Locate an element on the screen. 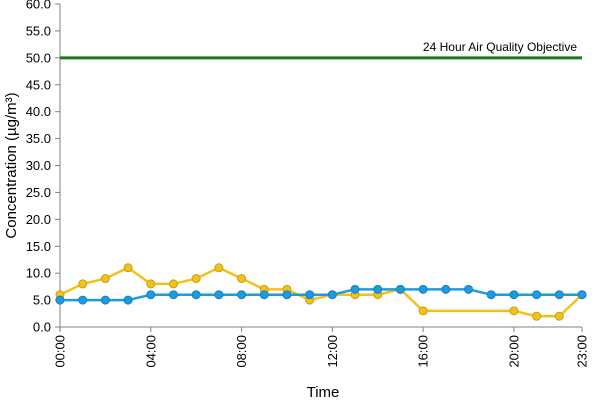  x-tick-label: 16:00 is located at coordinates (423, 351).